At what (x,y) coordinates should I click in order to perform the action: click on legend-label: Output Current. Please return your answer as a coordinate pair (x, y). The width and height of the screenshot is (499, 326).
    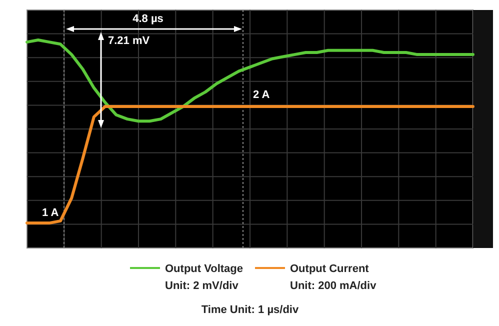
    Looking at the image, I should click on (330, 269).